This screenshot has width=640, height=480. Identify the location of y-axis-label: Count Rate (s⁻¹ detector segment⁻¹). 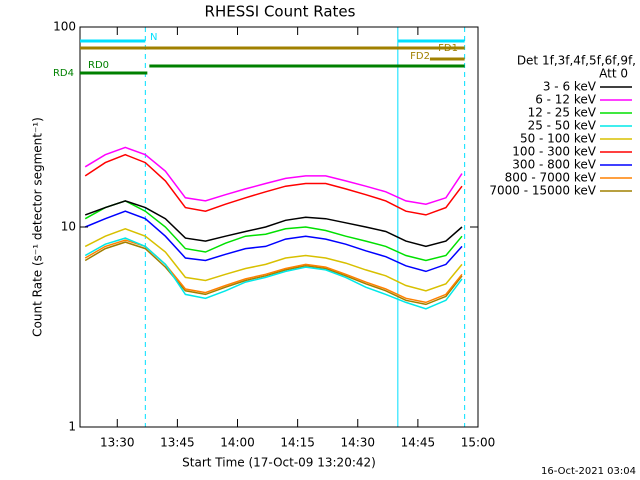
(38, 227).